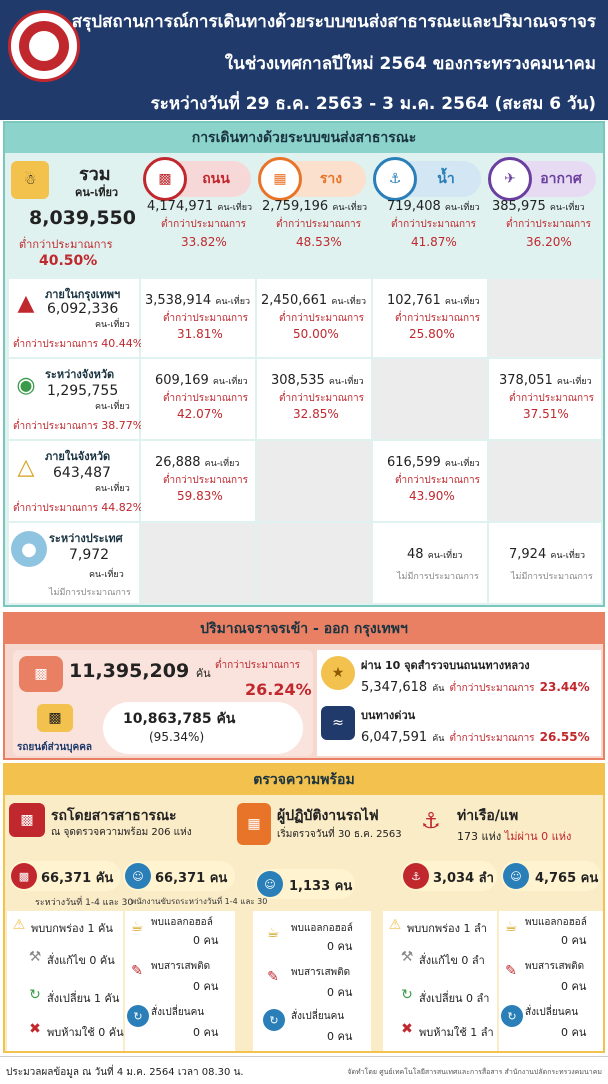 This screenshot has height=1084, width=608. Describe the element at coordinates (90, 593) in the screenshot. I see `row-intl-note: ไม่มีการประมาณการ` at that location.